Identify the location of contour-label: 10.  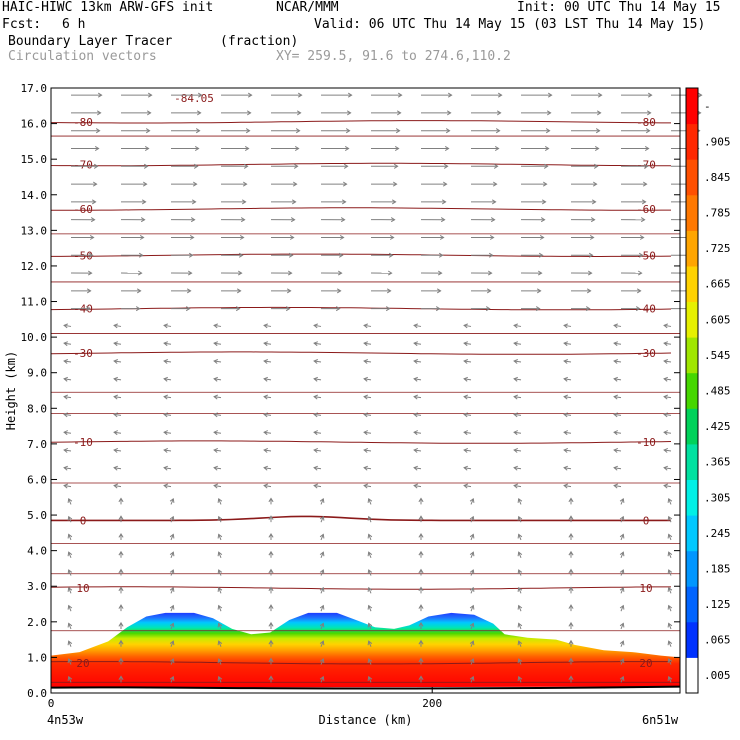
(82, 588).